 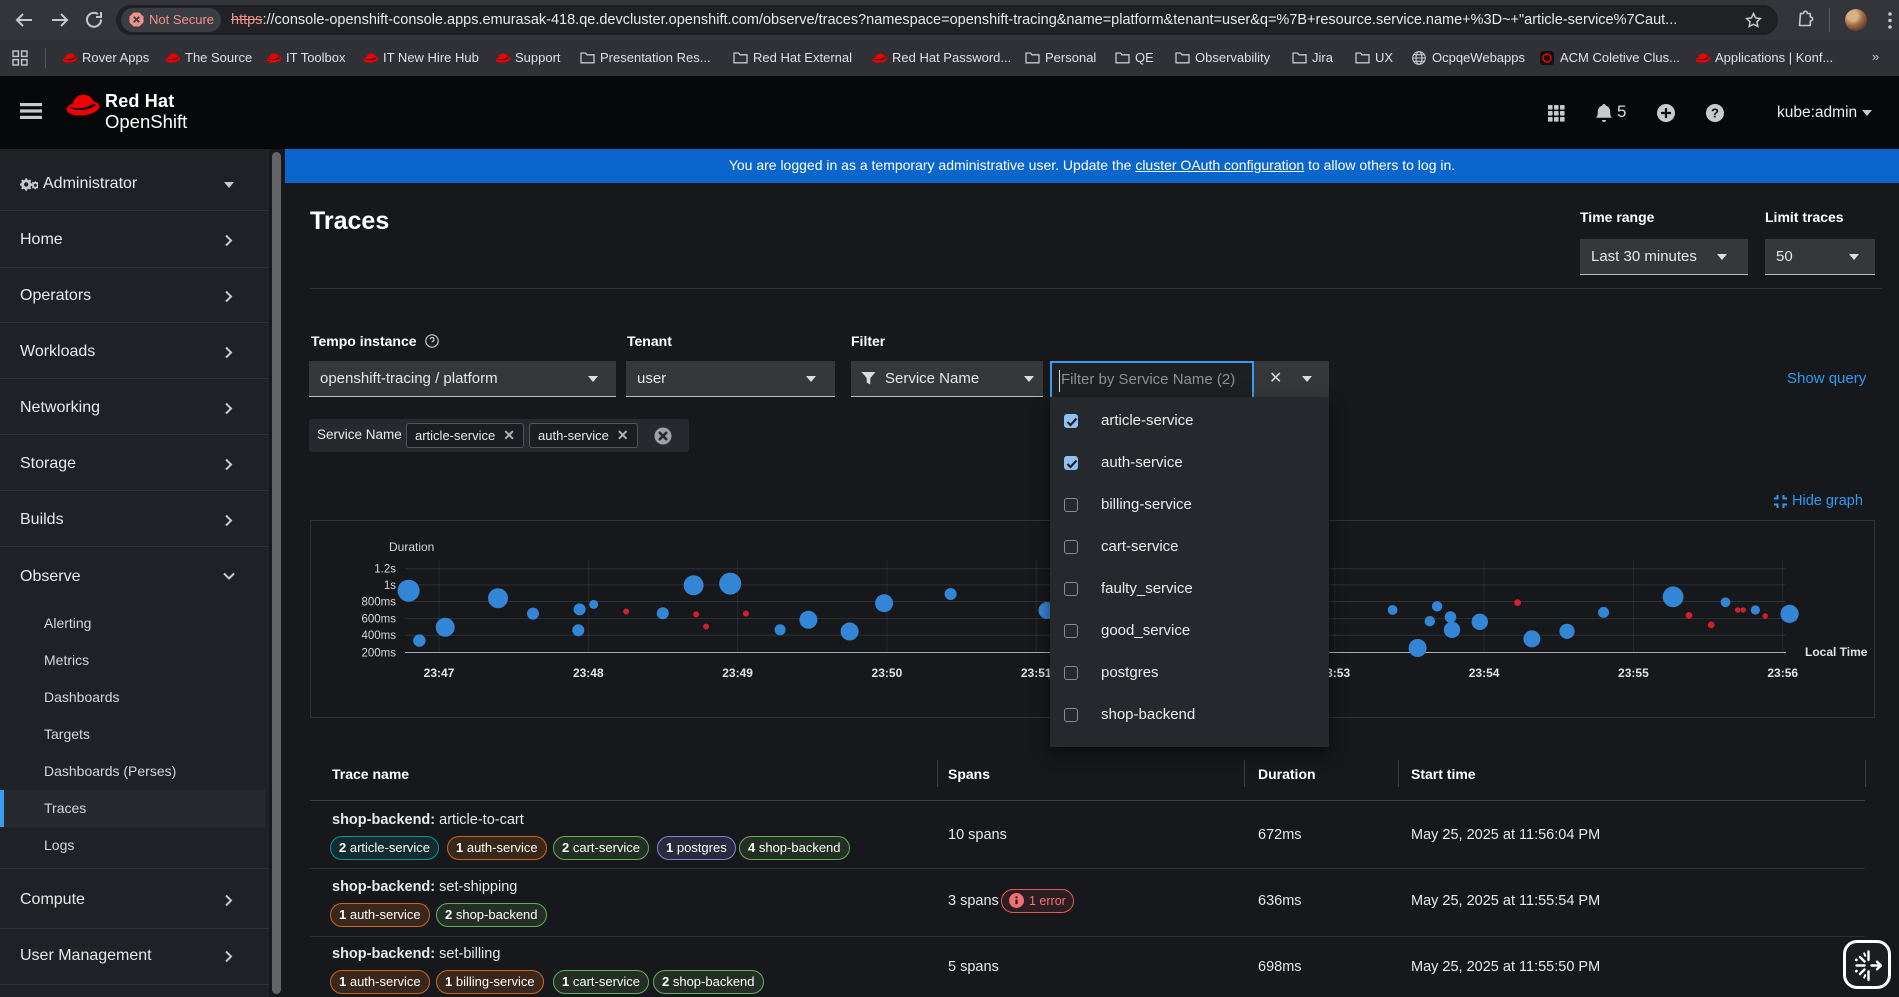 What do you see at coordinates (1036, 673) in the screenshot?
I see `svg-text: 23:51` at bounding box center [1036, 673].